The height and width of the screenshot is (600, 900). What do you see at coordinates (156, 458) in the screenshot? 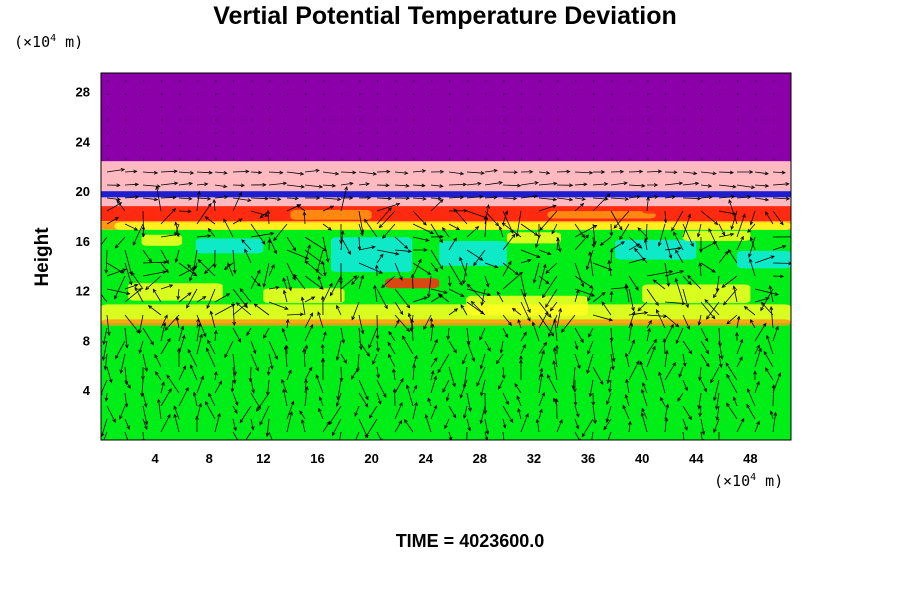
I see `x-tick-label: 4` at bounding box center [156, 458].